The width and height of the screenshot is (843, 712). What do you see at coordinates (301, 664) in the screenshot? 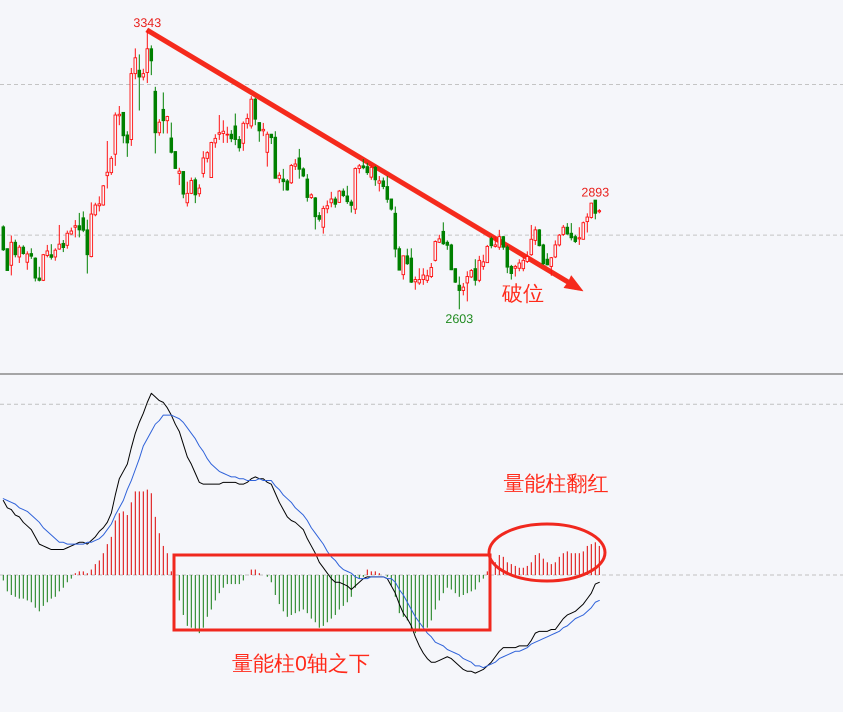
I see `annotation: 量能柱0轴之下` at bounding box center [301, 664].